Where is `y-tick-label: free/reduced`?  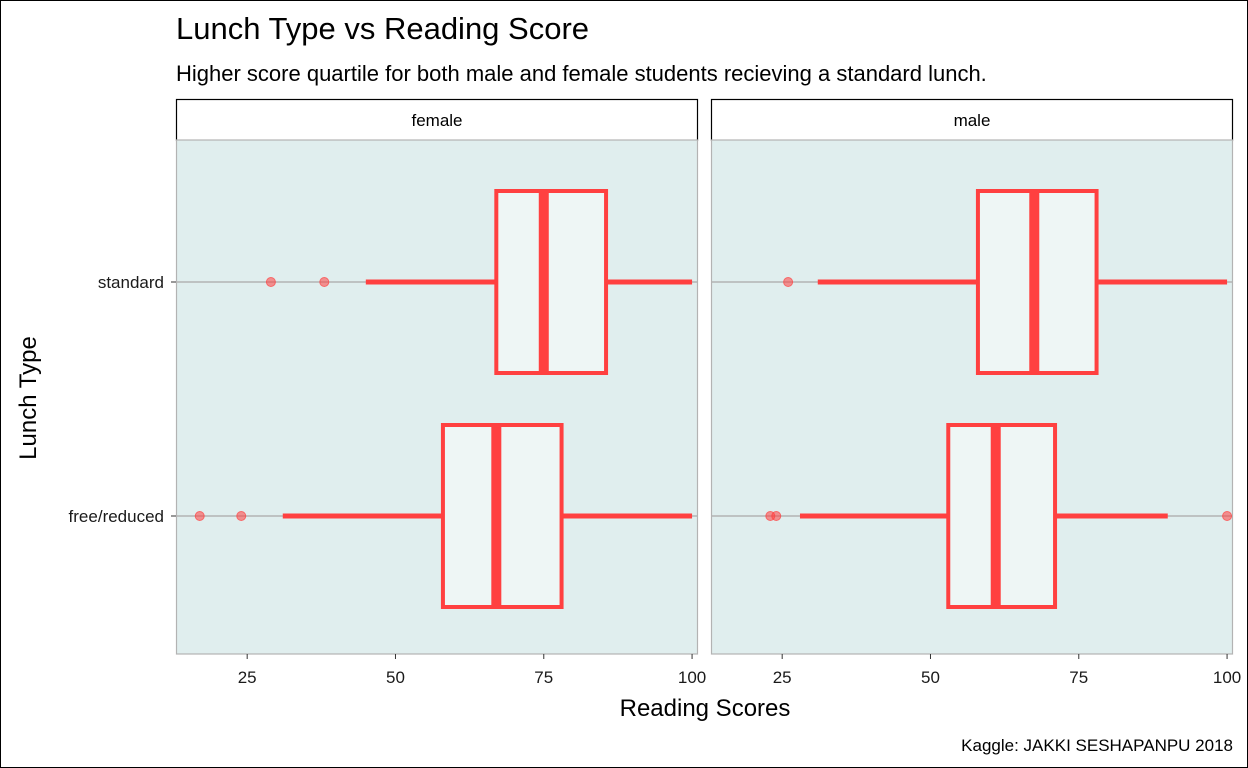 y-tick-label: free/reduced is located at coordinates (116, 516).